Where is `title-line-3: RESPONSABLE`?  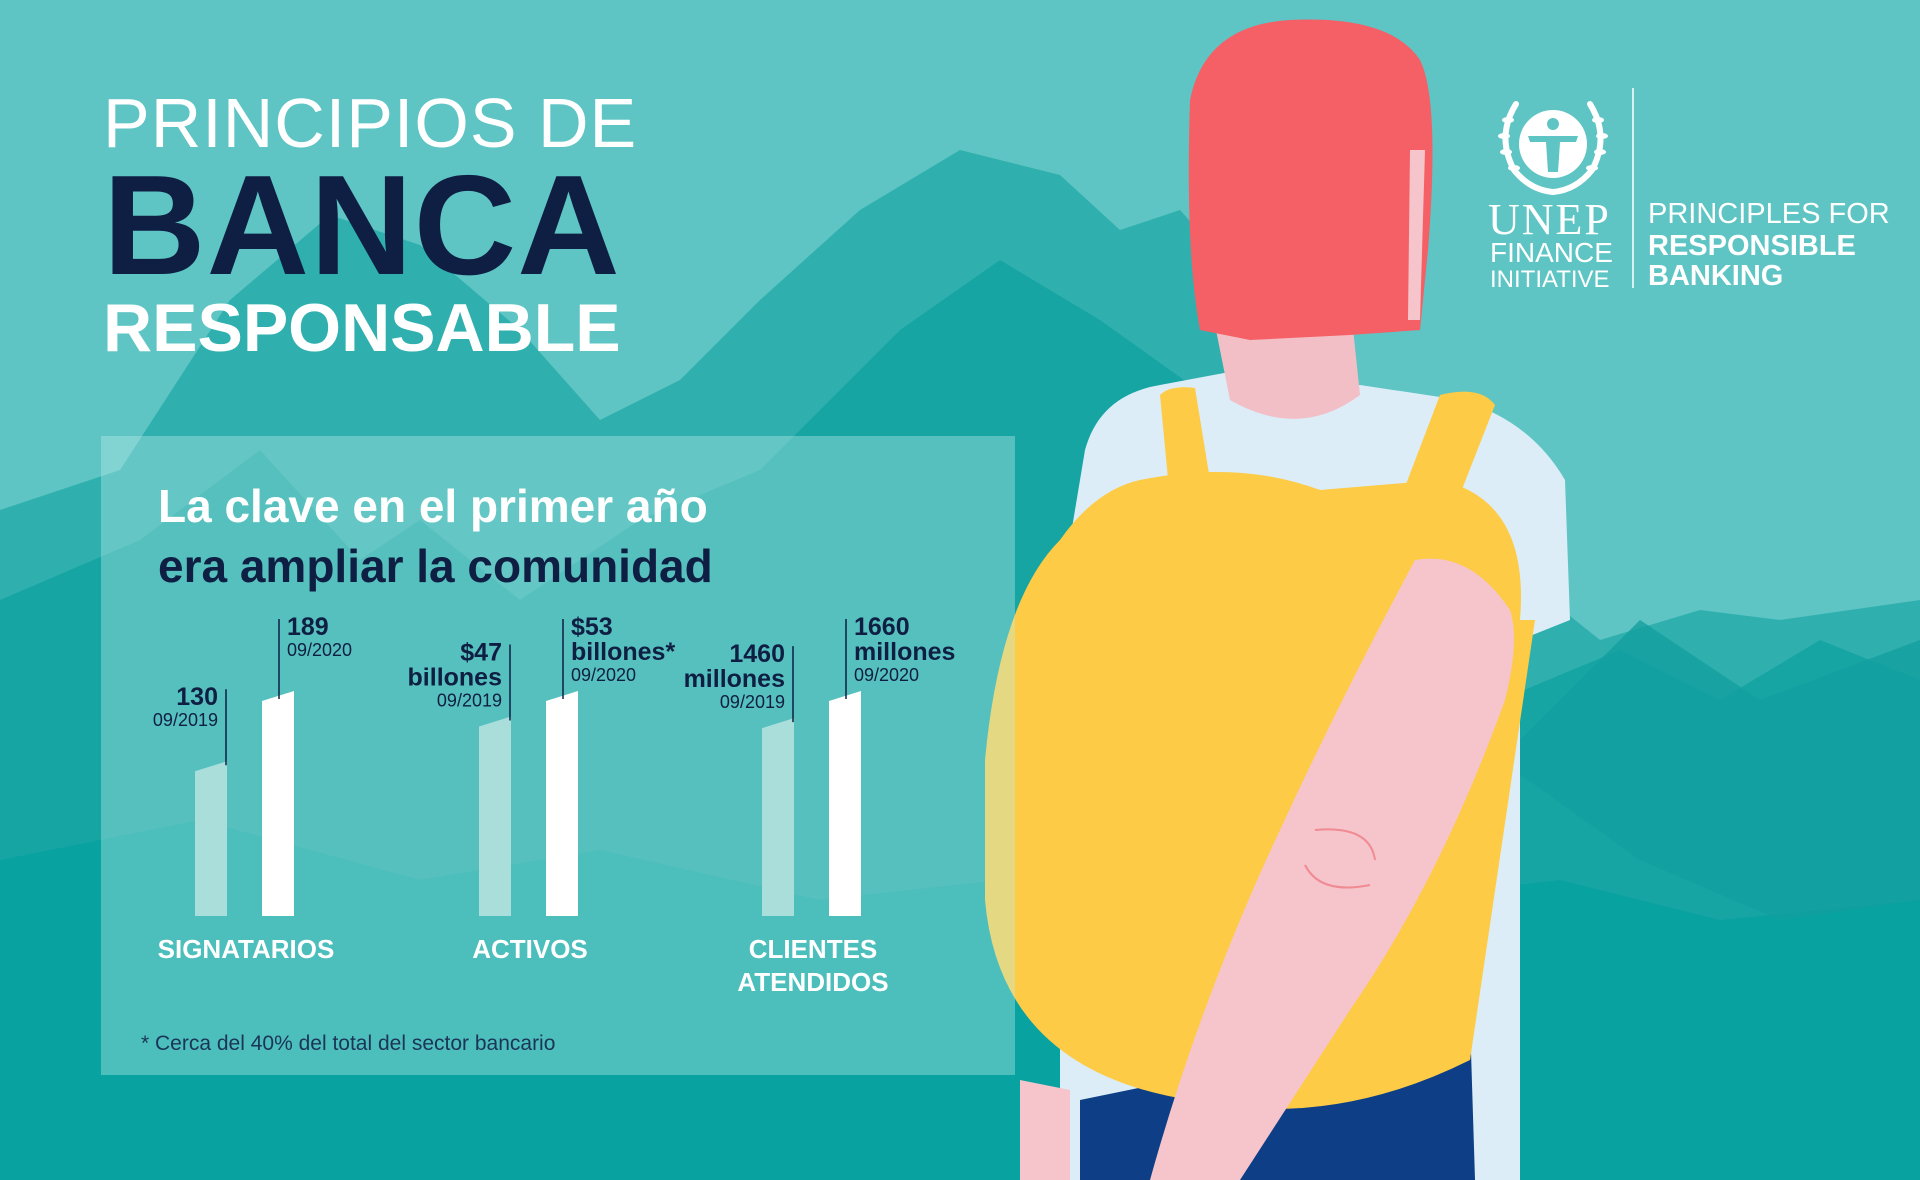 title-line-3: RESPONSABLE is located at coordinates (362, 328).